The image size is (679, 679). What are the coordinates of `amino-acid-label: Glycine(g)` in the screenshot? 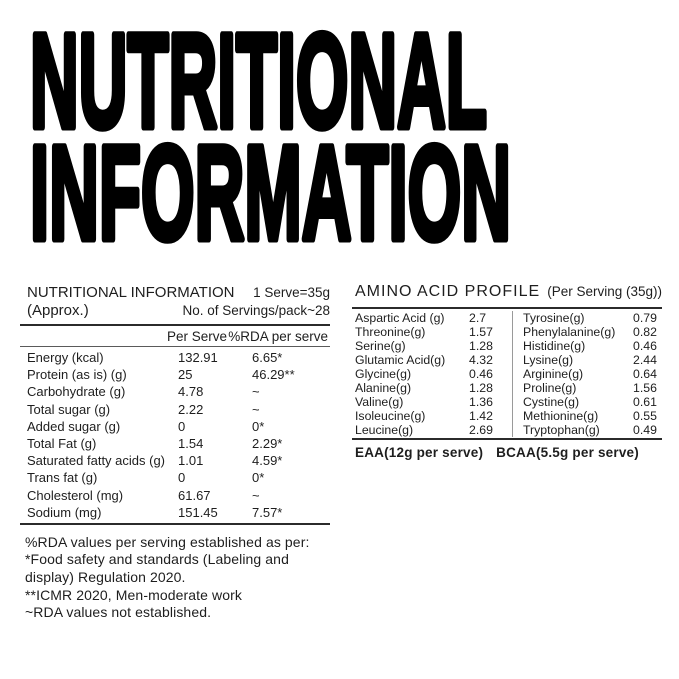 It's located at (383, 374).